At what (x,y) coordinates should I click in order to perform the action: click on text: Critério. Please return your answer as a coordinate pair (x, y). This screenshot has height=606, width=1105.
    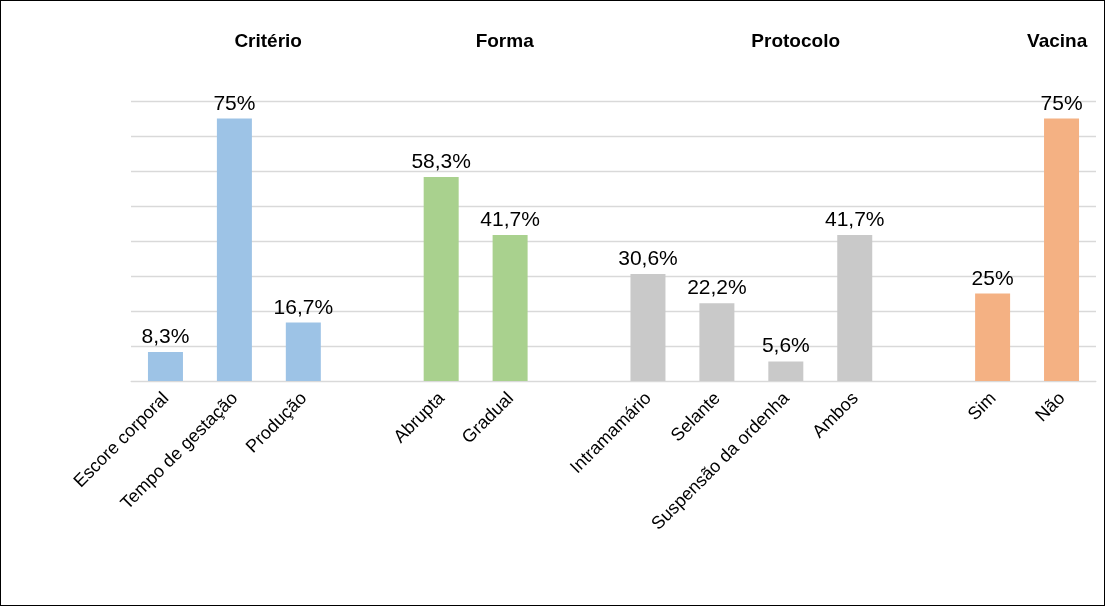
    Looking at the image, I should click on (268, 40).